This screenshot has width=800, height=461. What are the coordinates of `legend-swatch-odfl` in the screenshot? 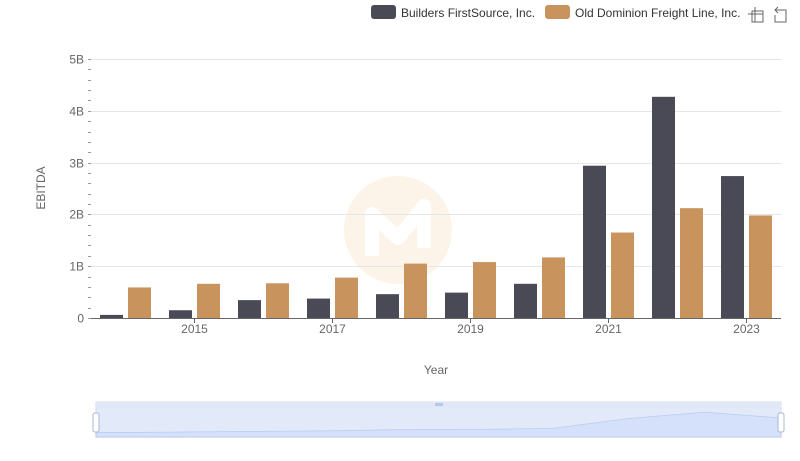 It's located at (557, 12).